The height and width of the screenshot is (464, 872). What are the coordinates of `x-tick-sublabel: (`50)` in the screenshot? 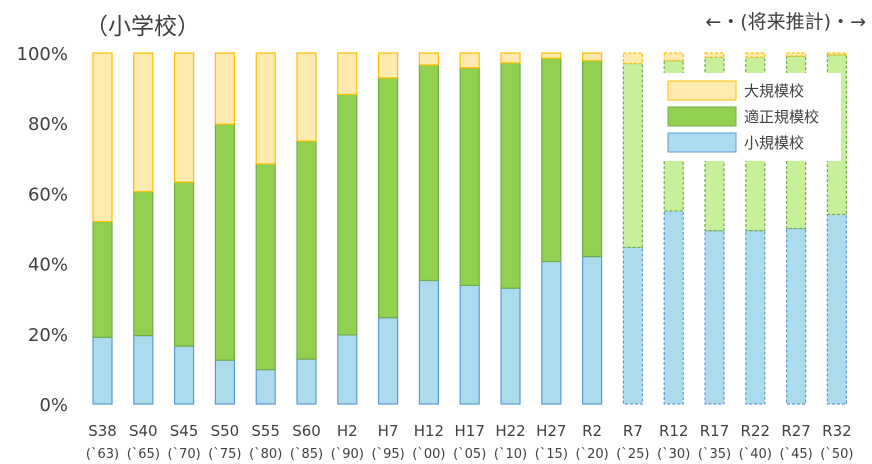 It's located at (836, 454).